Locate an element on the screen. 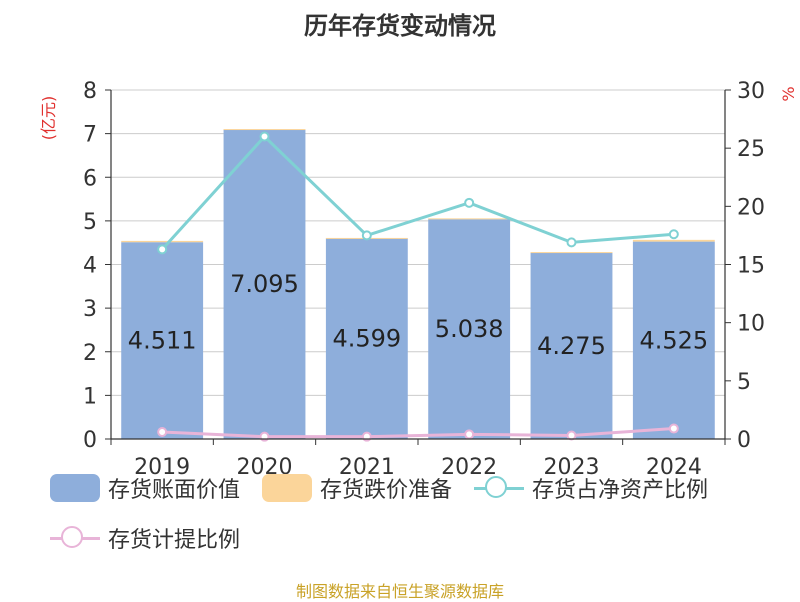 The height and width of the screenshot is (602, 800). line-net-asset-ratio is located at coordinates (417, 192).